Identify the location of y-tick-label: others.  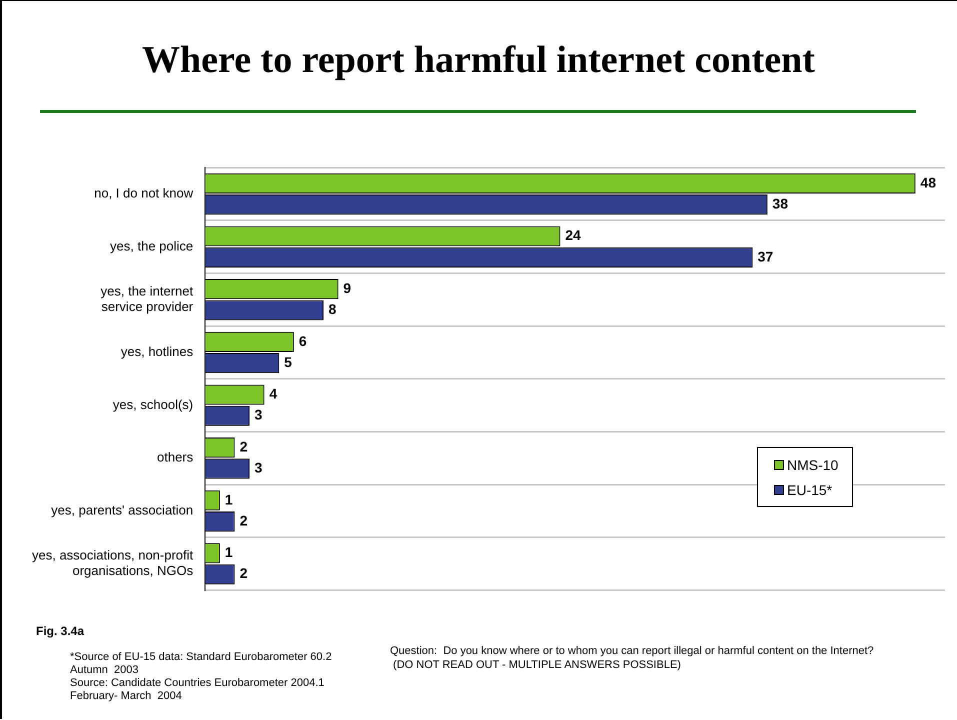
(175, 457).